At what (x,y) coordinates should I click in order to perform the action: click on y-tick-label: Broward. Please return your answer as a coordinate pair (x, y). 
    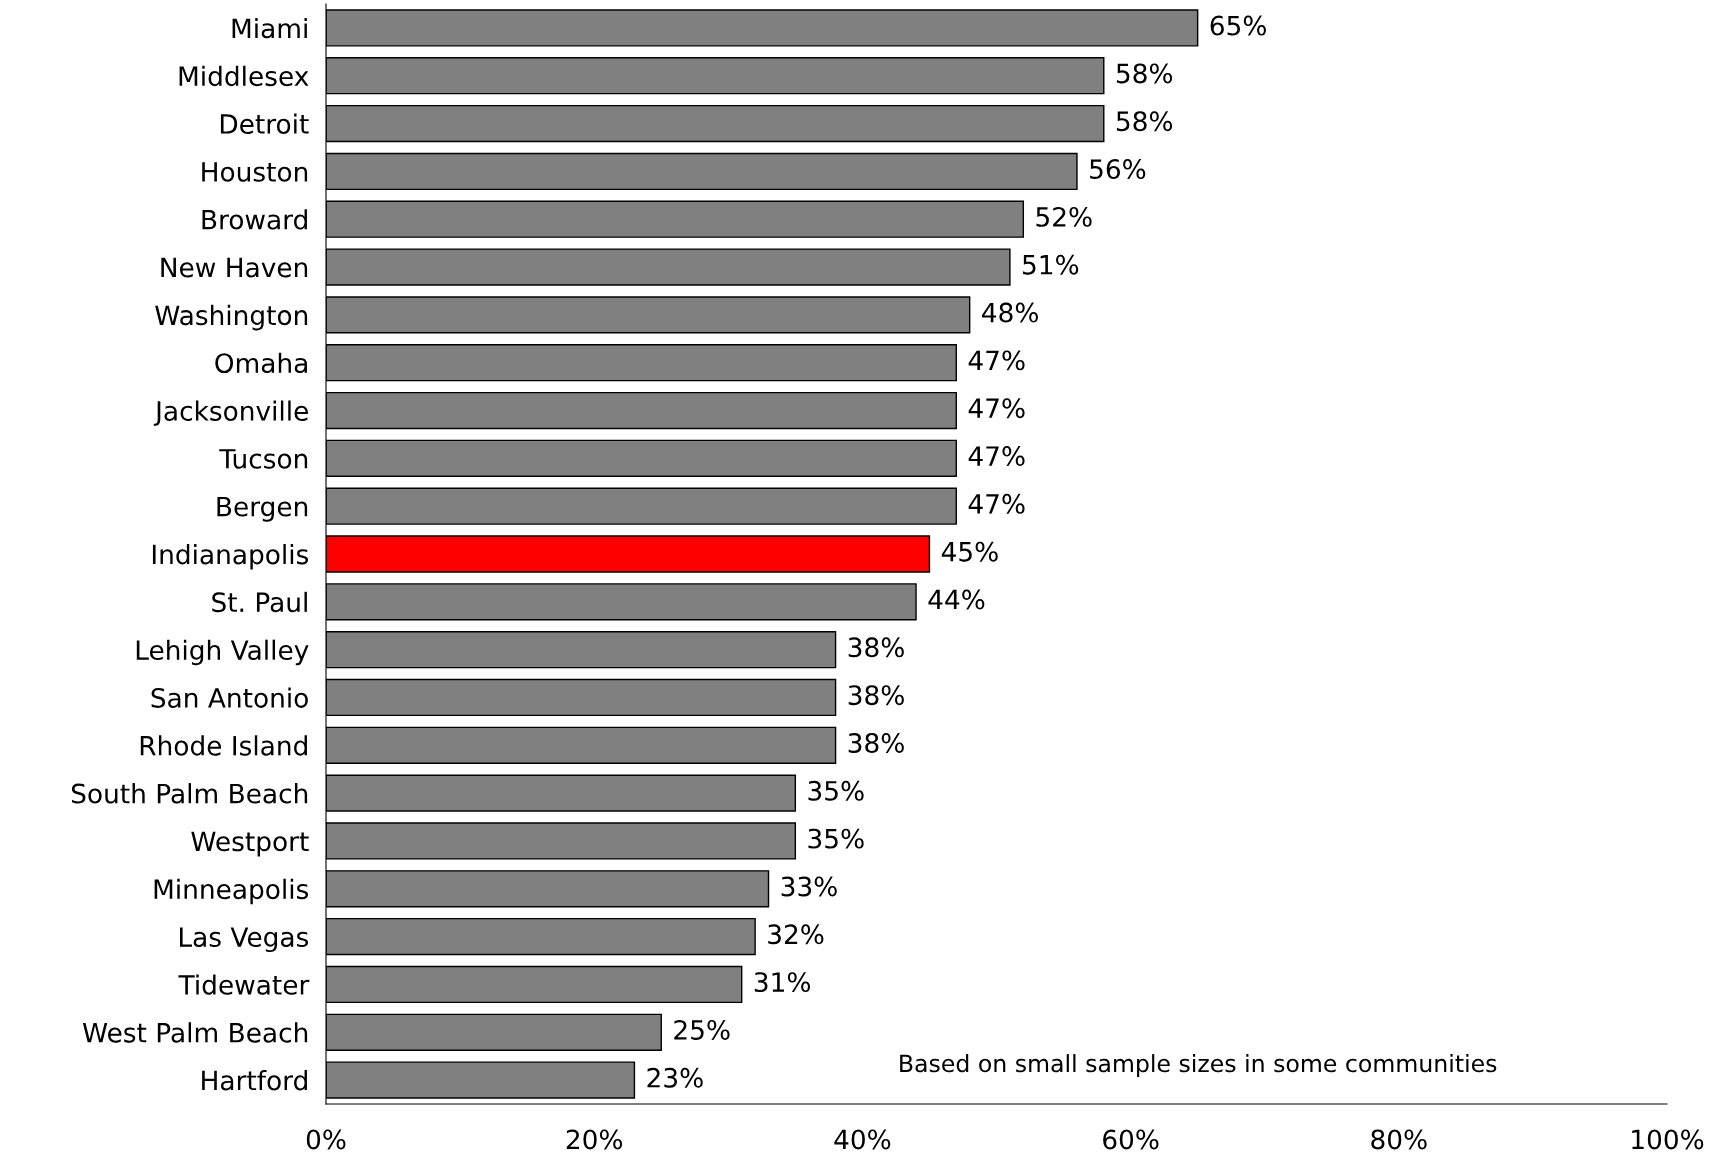
    Looking at the image, I should click on (254, 219).